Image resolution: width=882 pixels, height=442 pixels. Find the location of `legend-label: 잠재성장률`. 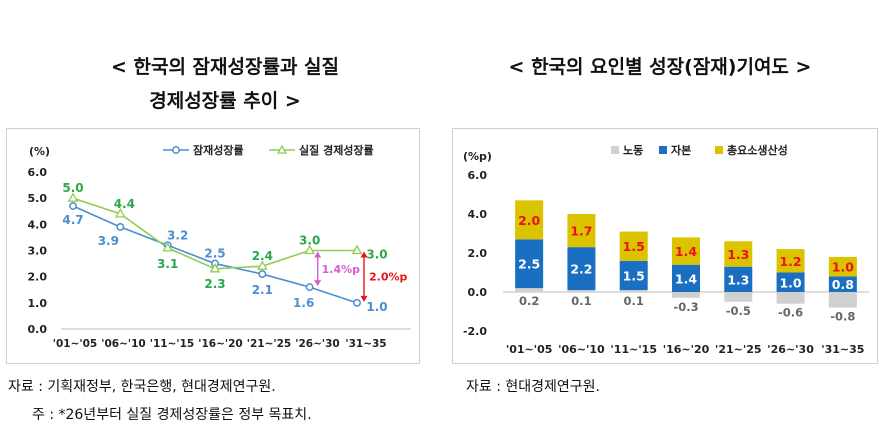

legend-label: 잠재성장률 is located at coordinates (218, 150).